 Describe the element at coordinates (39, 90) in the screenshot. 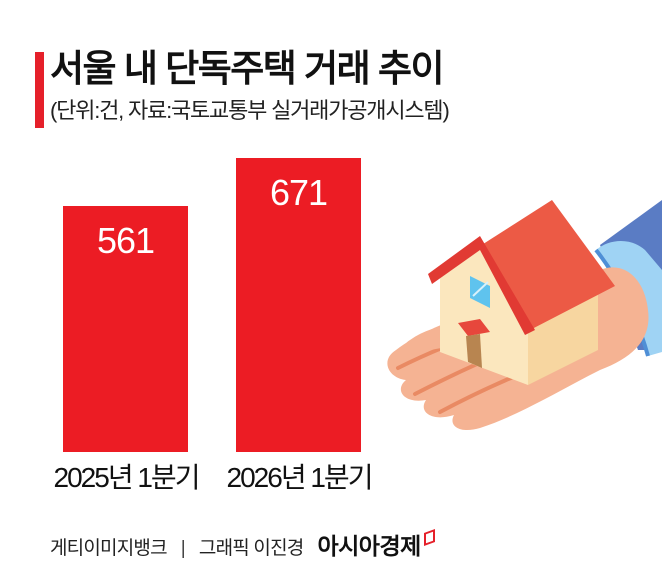

I see `title-accent-bar` at that location.